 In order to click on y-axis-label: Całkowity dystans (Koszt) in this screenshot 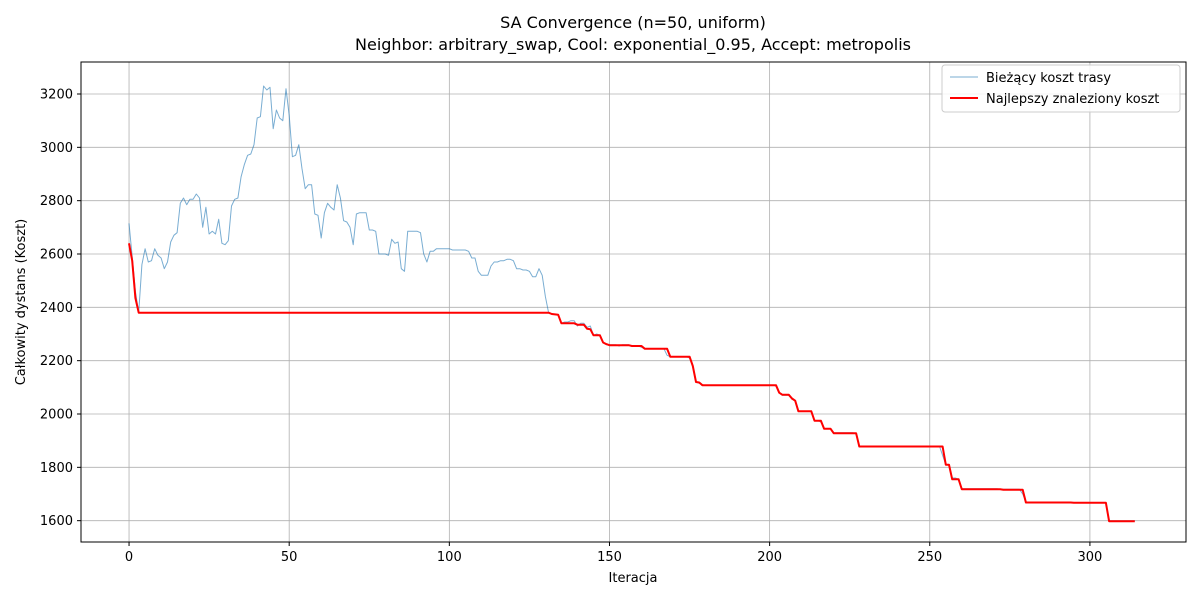, I will do `click(21, 302)`.